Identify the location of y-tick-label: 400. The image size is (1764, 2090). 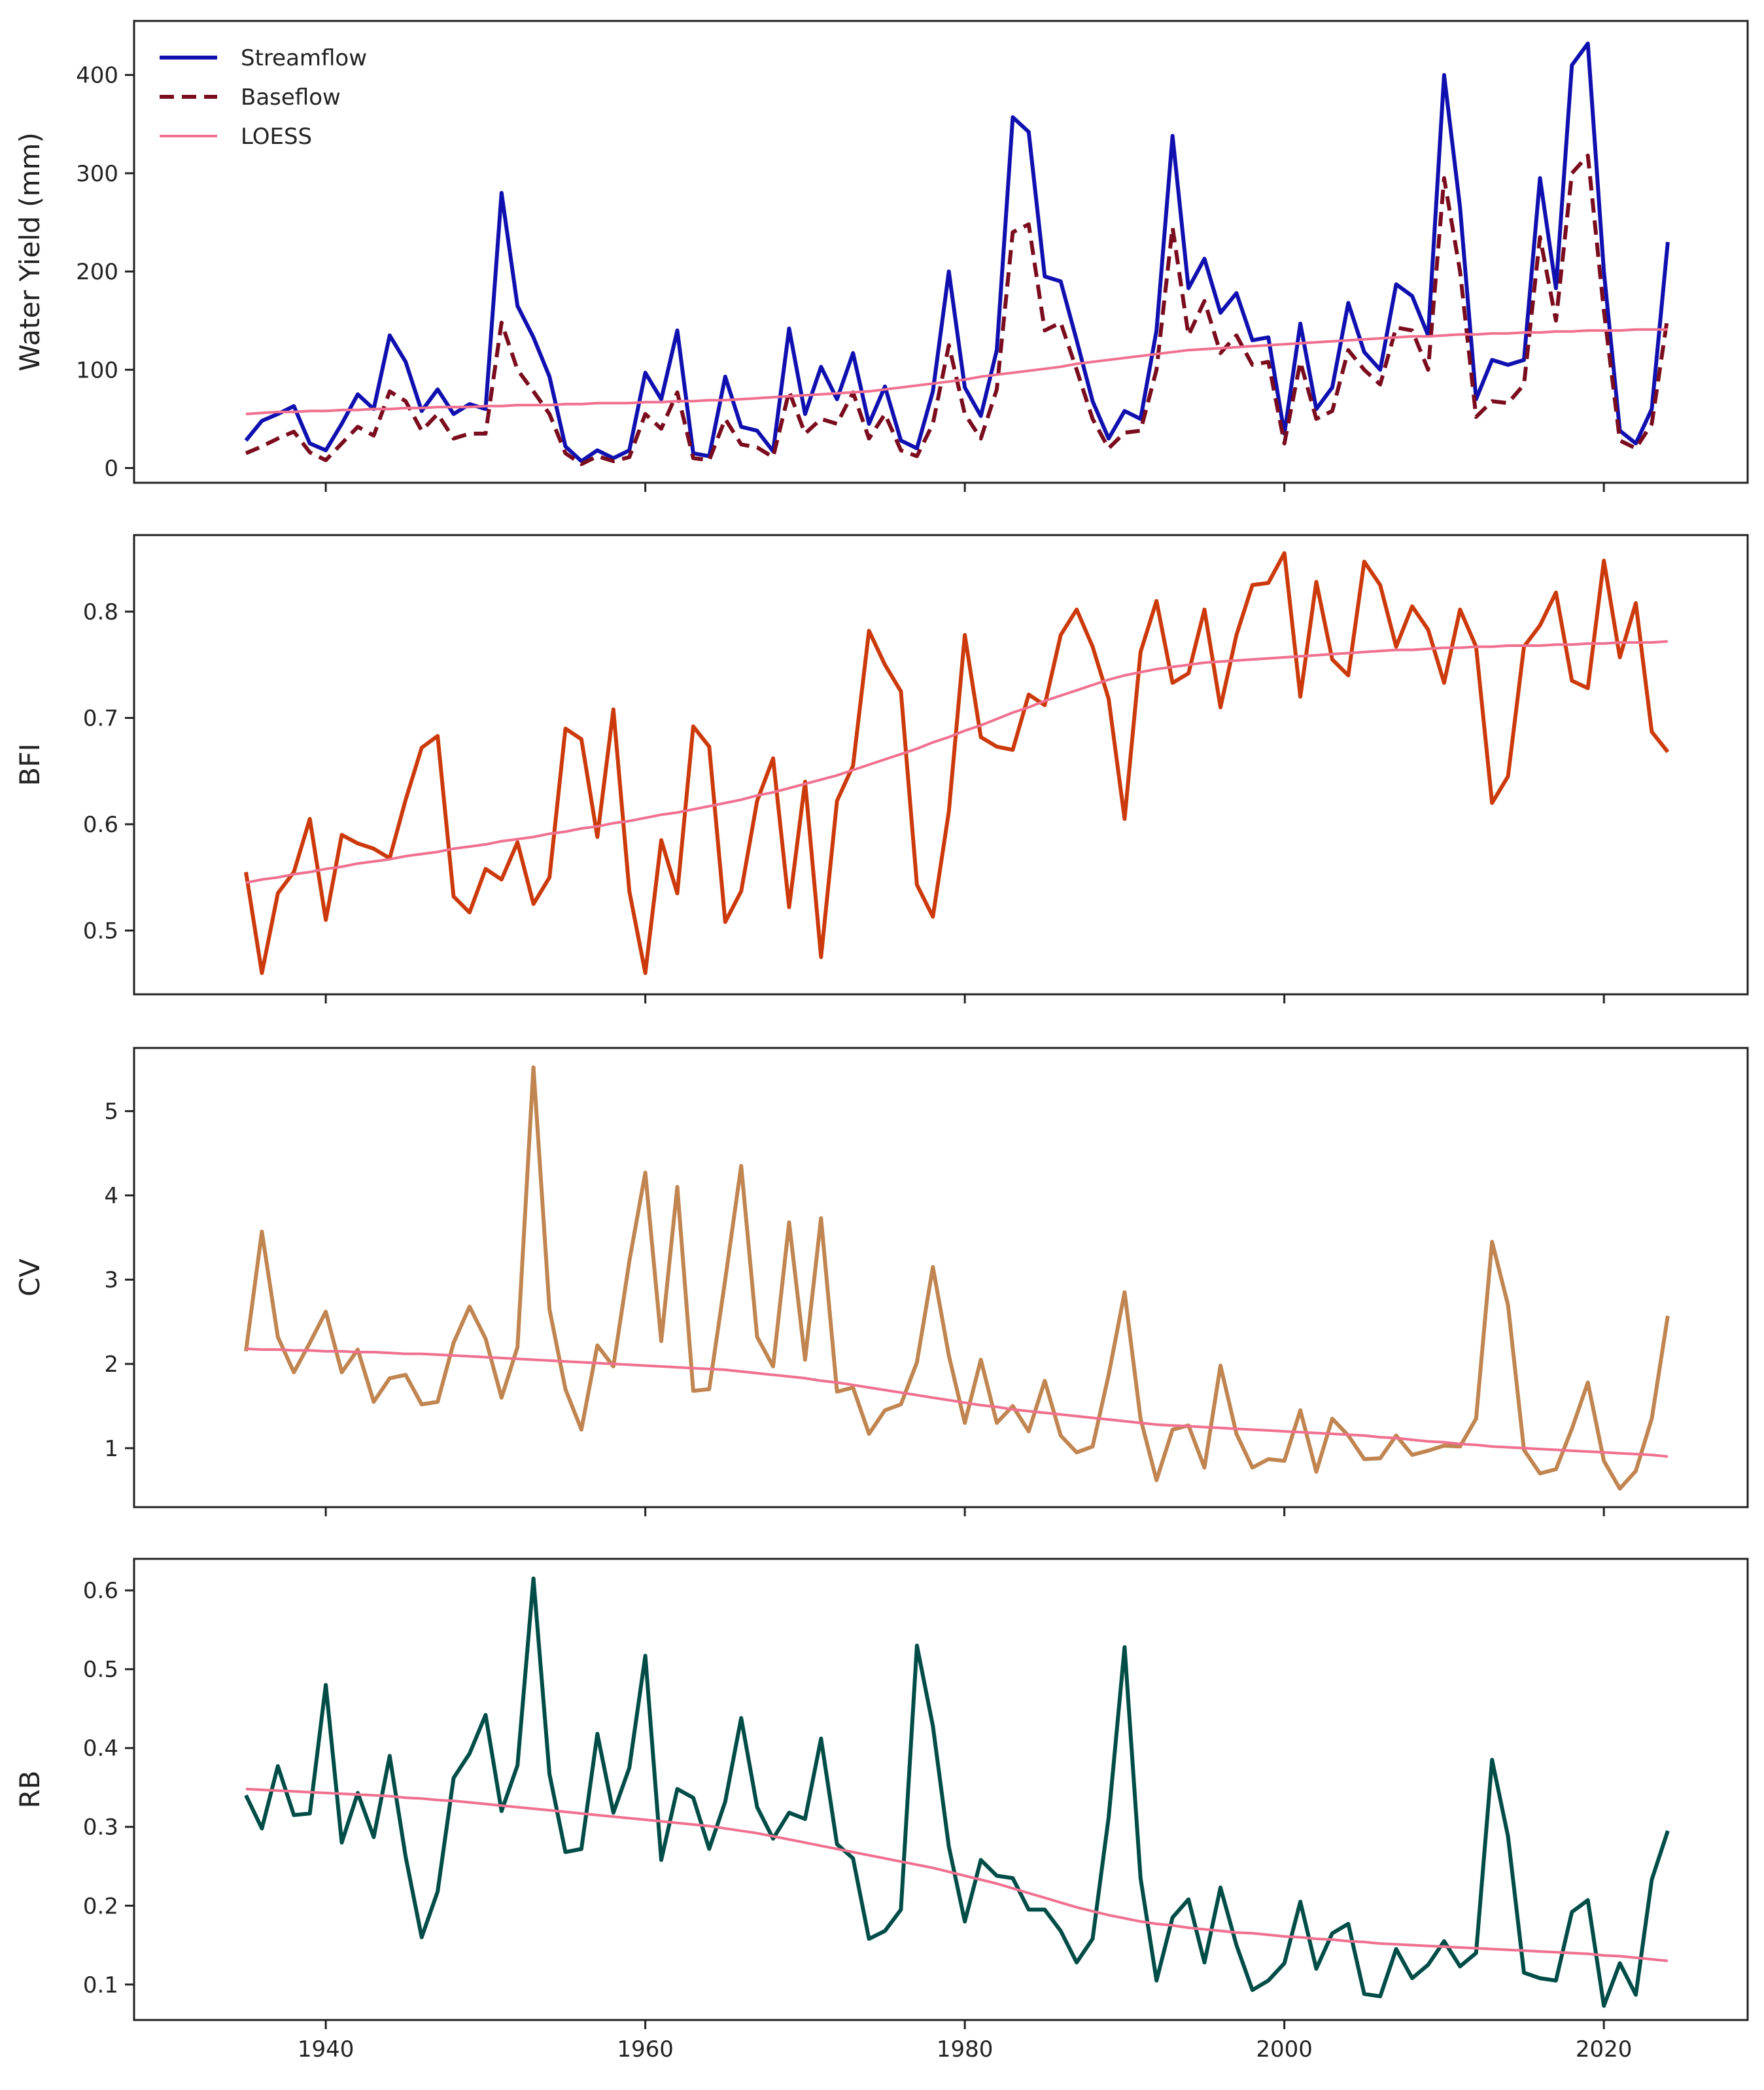
(97, 76).